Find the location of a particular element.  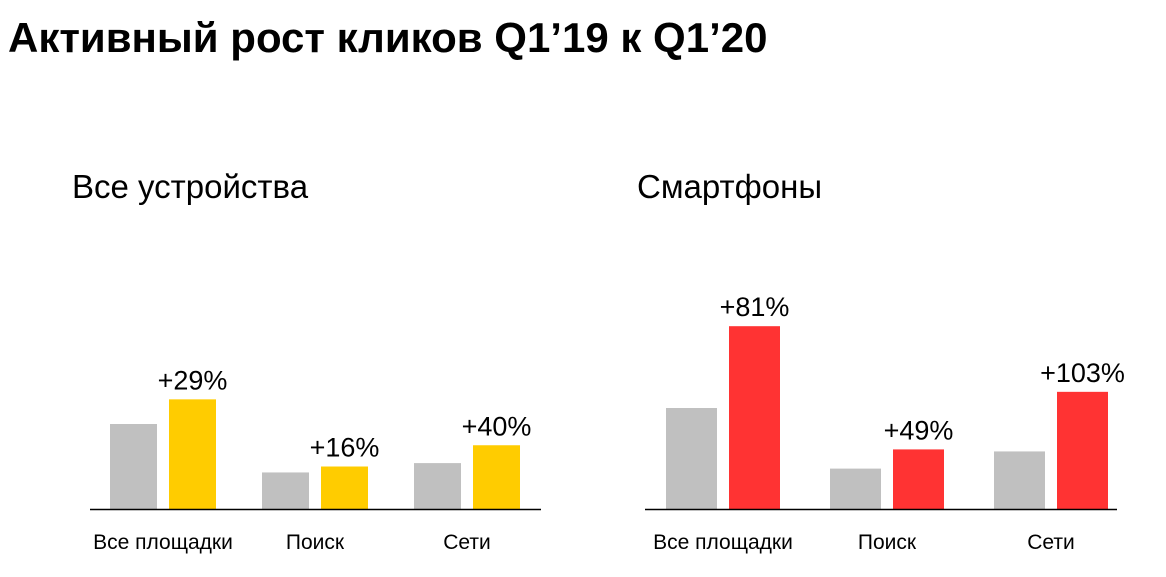

category-label-all-devices-1: Поиск is located at coordinates (315, 542).